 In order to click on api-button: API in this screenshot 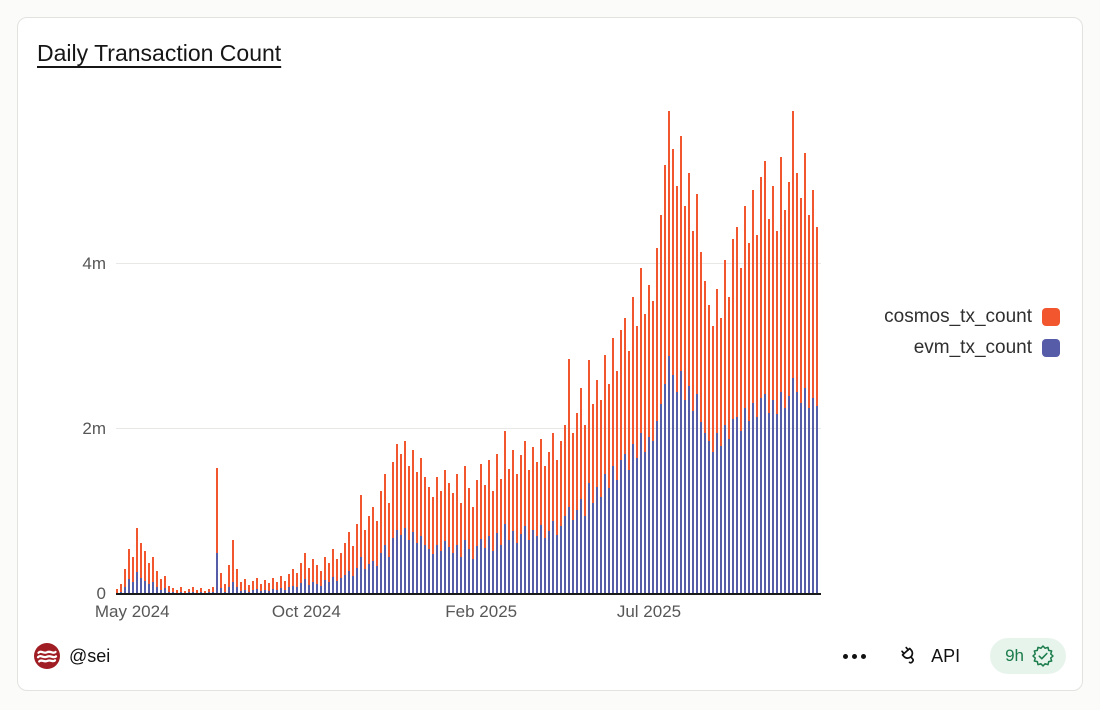, I will do `click(929, 656)`.